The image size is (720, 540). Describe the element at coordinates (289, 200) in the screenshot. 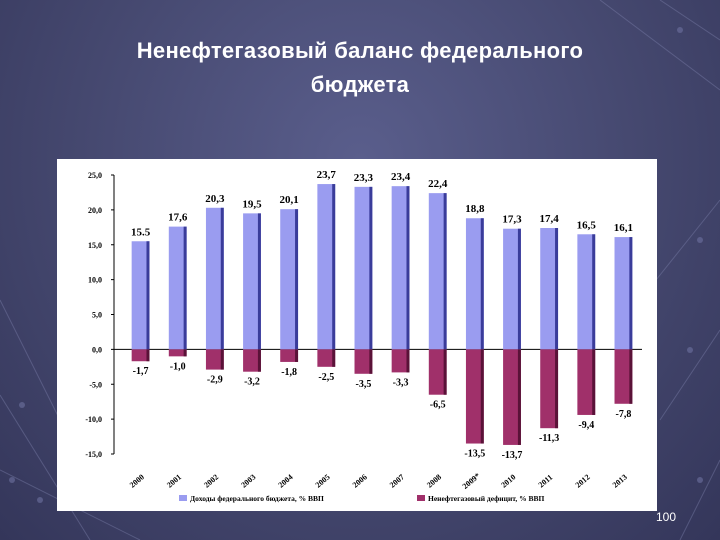

I see `income-value-label: 20,1` at that location.